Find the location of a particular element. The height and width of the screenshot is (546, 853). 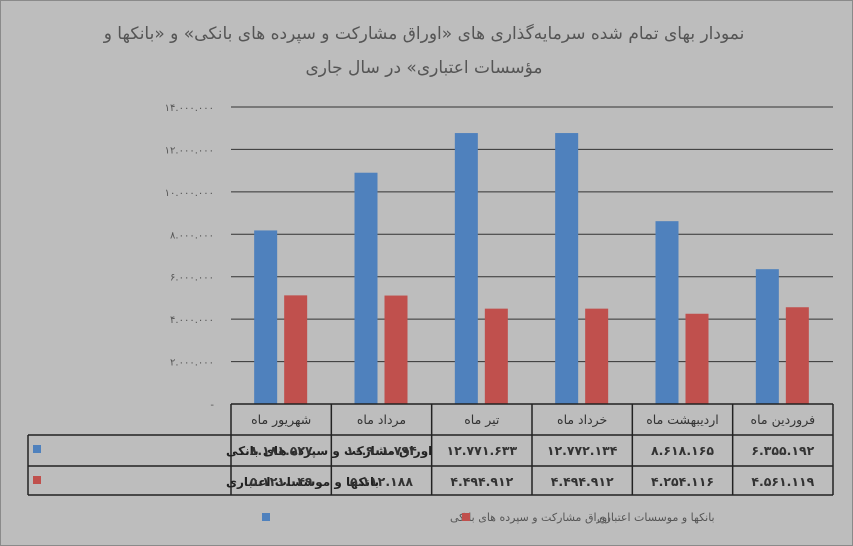

y-tick-label: ۱۰.۰۰۰.۰۰۰ is located at coordinates (189, 193).